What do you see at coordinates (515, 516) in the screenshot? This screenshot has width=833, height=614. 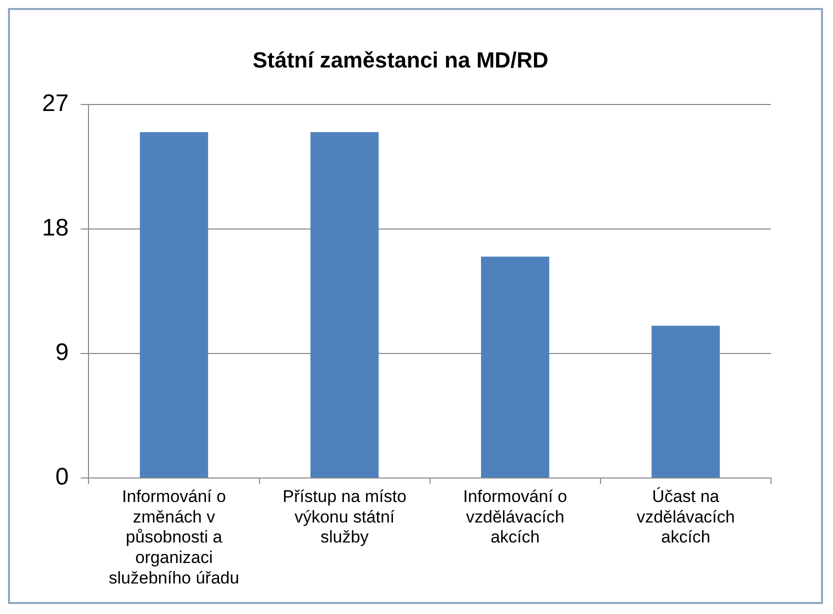 I see `x-tick-label: Informování o vzdělávacích akcích` at bounding box center [515, 516].